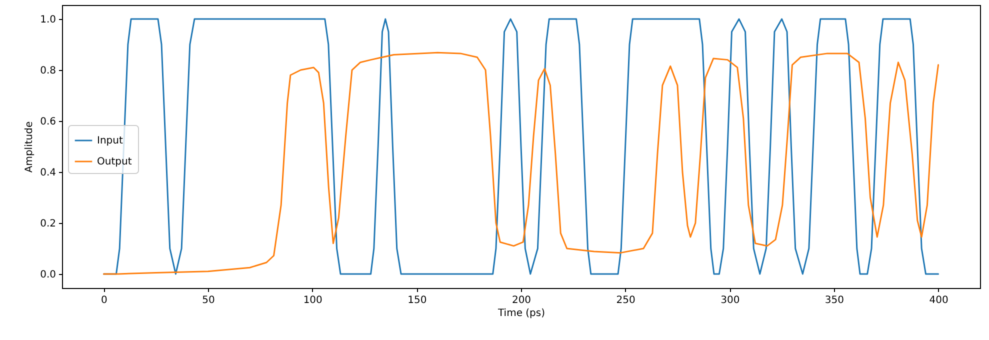 Image resolution: width=989 pixels, height=340 pixels. I want to click on y-tick-label: 0.6, so click(48, 122).